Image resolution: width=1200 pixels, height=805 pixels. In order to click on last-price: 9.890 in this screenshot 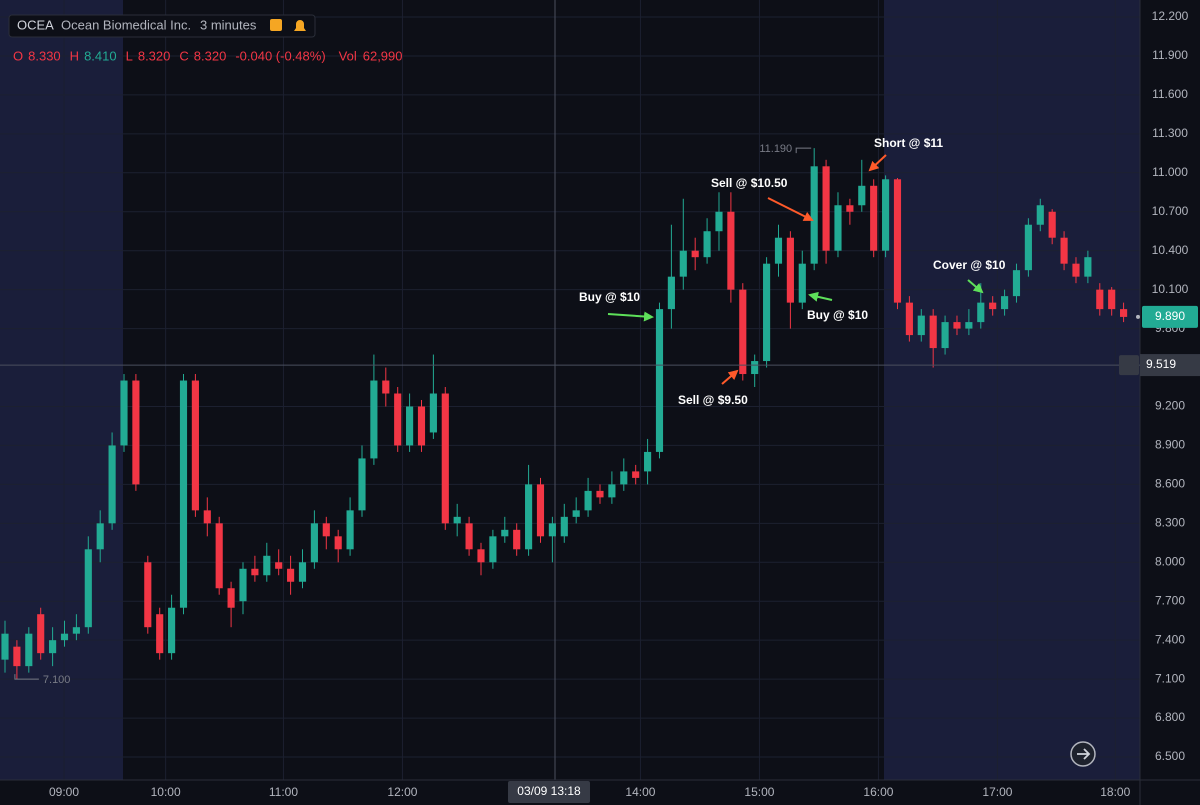, I will do `click(1170, 316)`.